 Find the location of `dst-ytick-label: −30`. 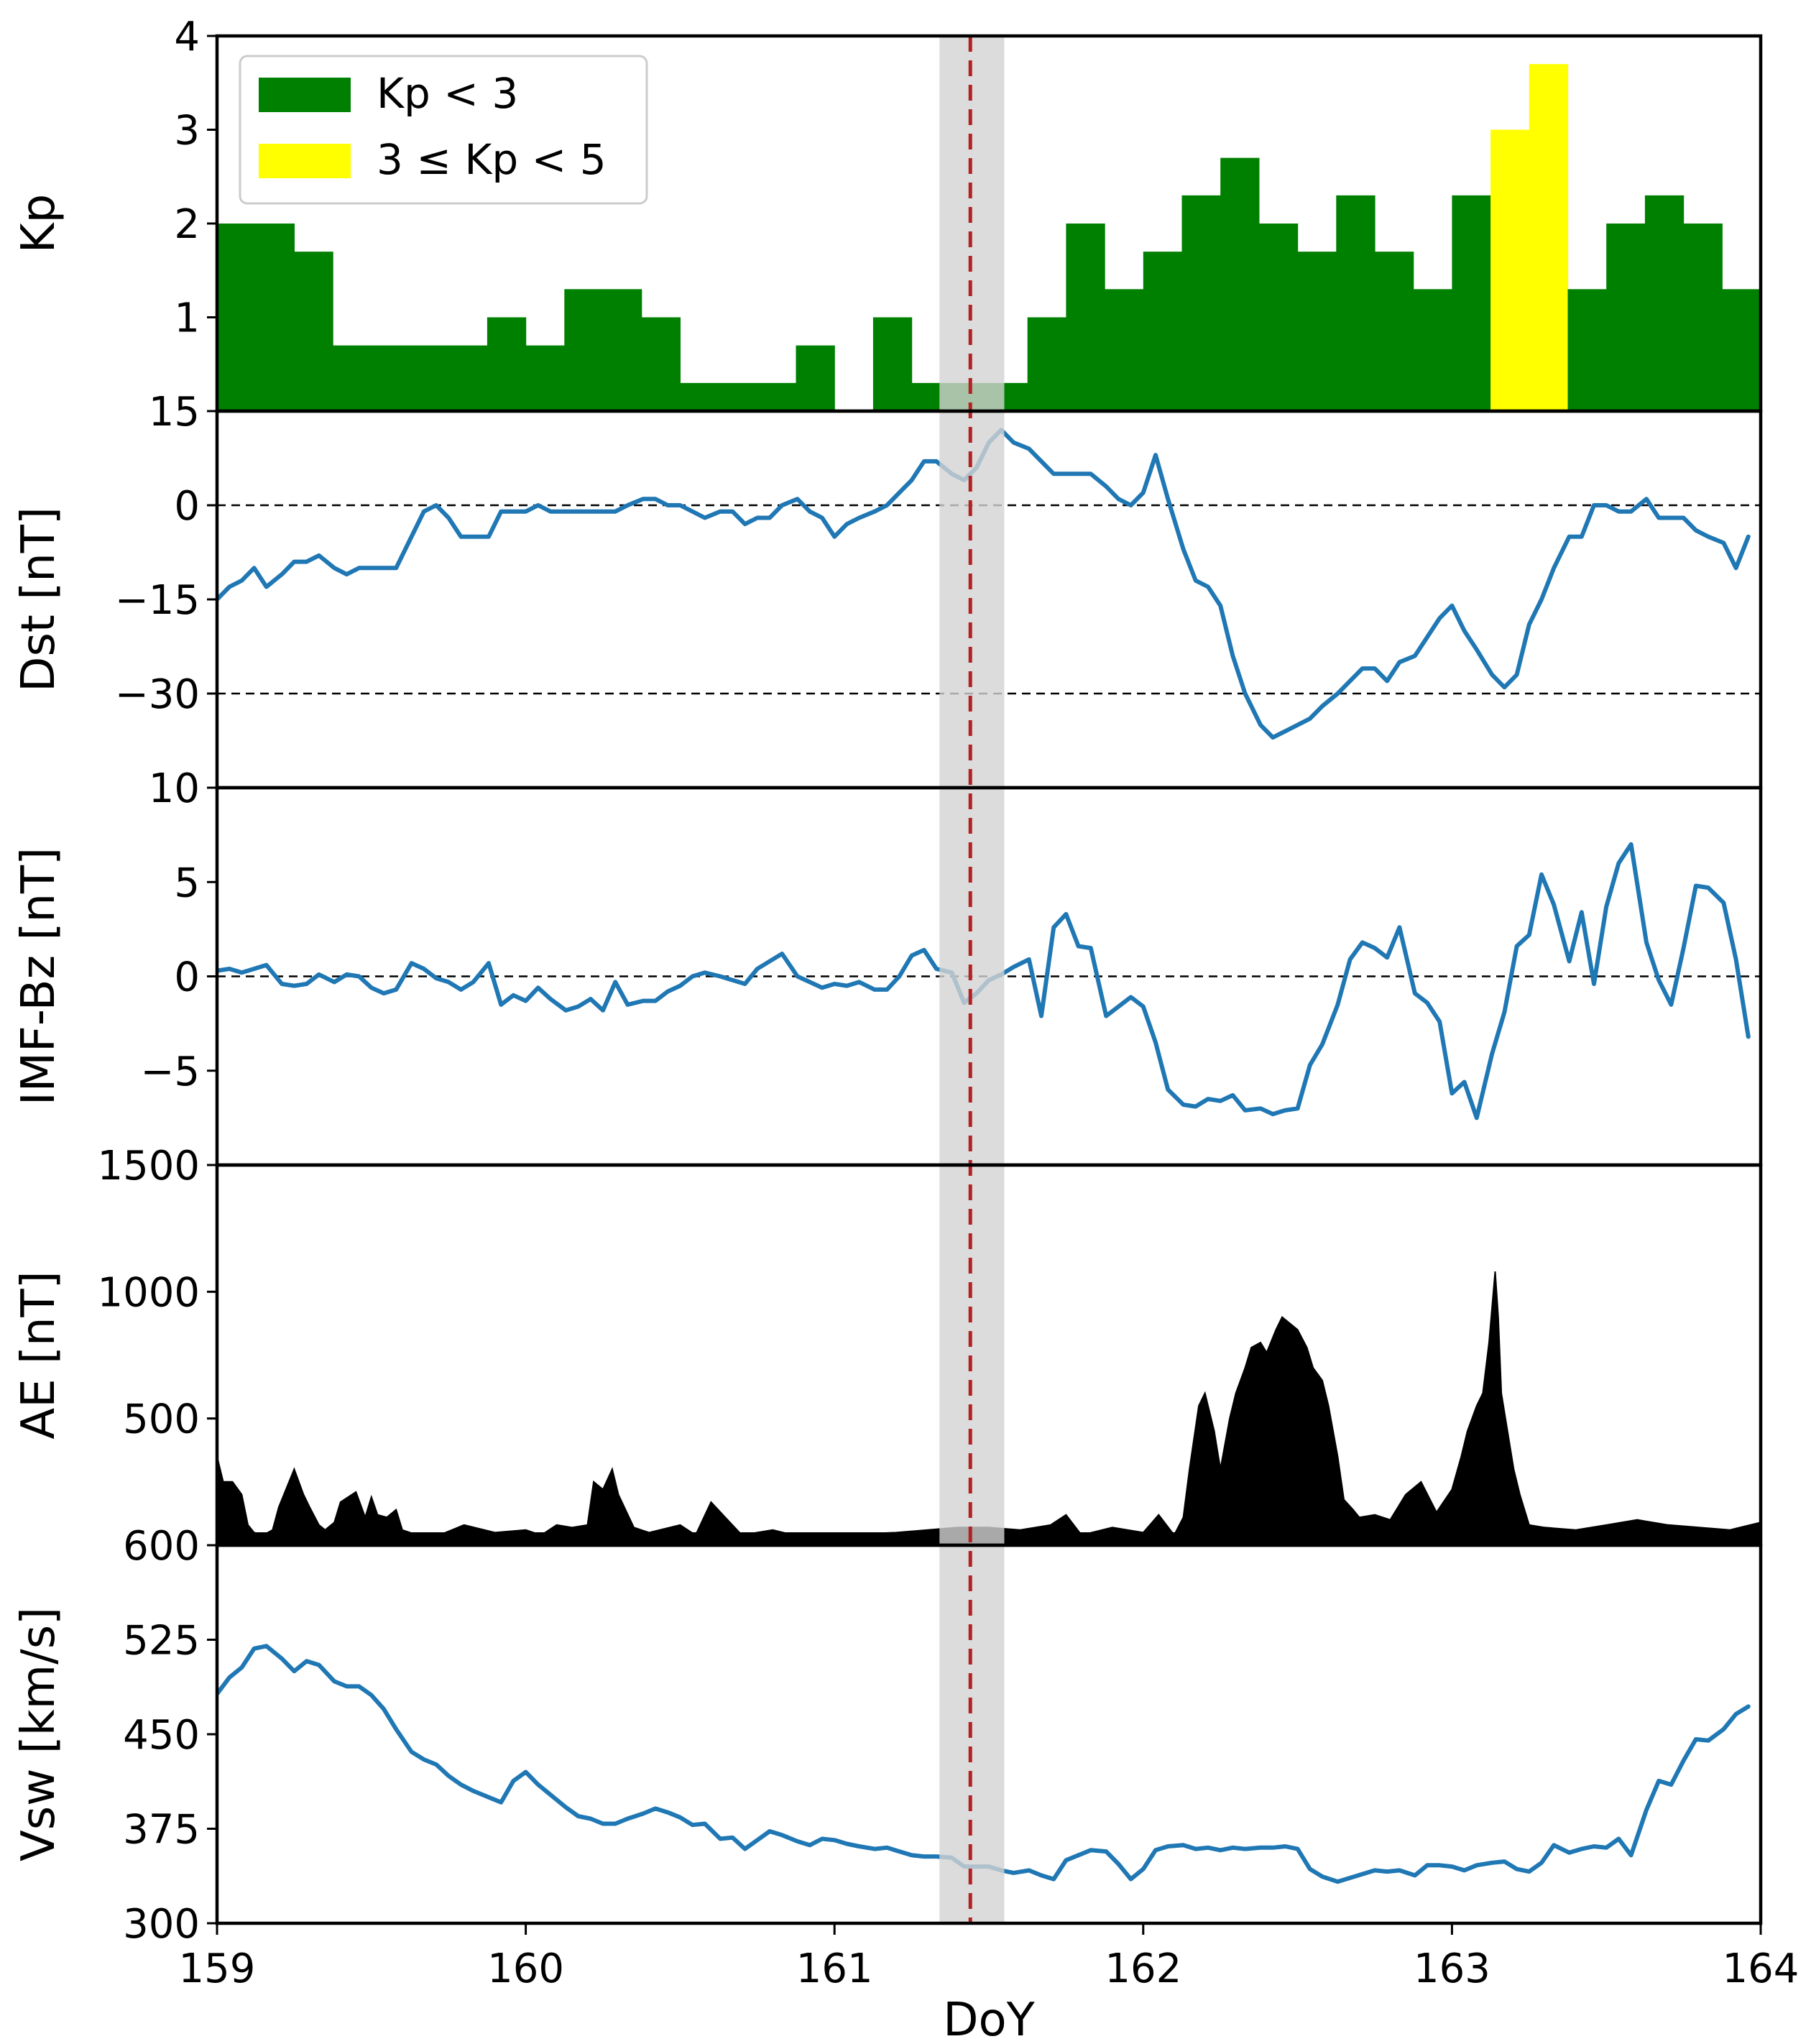

dst-ytick-label: −30 is located at coordinates (157, 694).